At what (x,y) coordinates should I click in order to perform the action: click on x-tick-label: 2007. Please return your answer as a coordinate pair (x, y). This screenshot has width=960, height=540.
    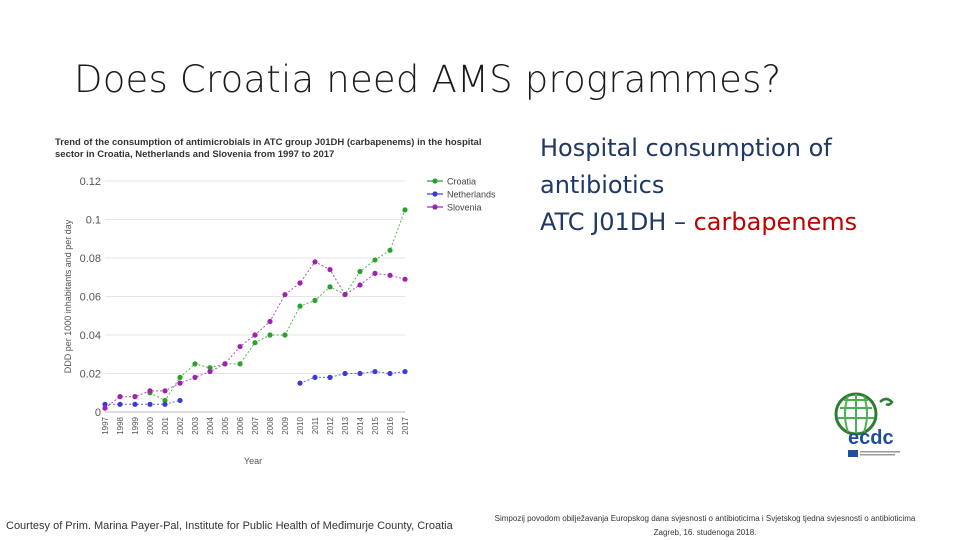
    Looking at the image, I should click on (255, 425).